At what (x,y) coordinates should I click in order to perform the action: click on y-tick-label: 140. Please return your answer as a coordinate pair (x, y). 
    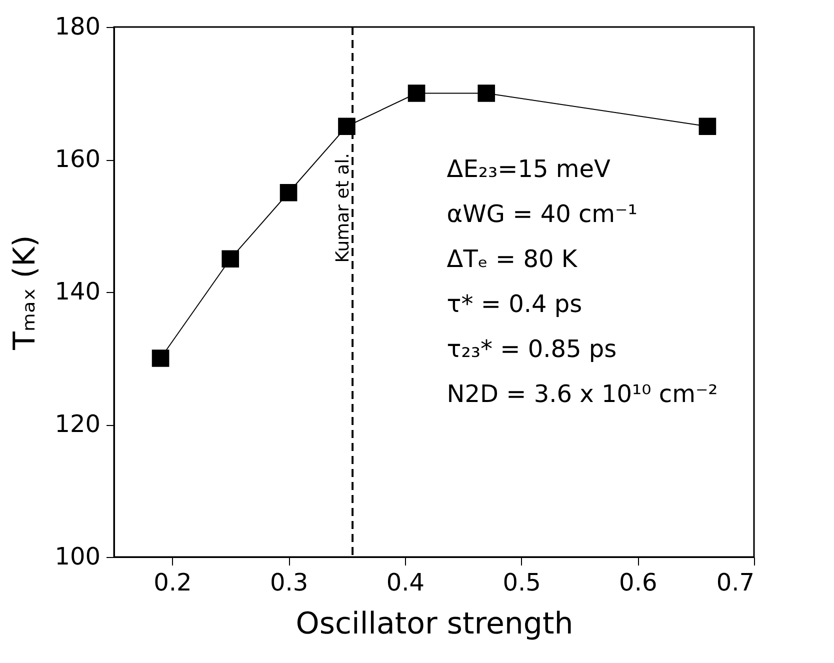
    Looking at the image, I should click on (77, 292).